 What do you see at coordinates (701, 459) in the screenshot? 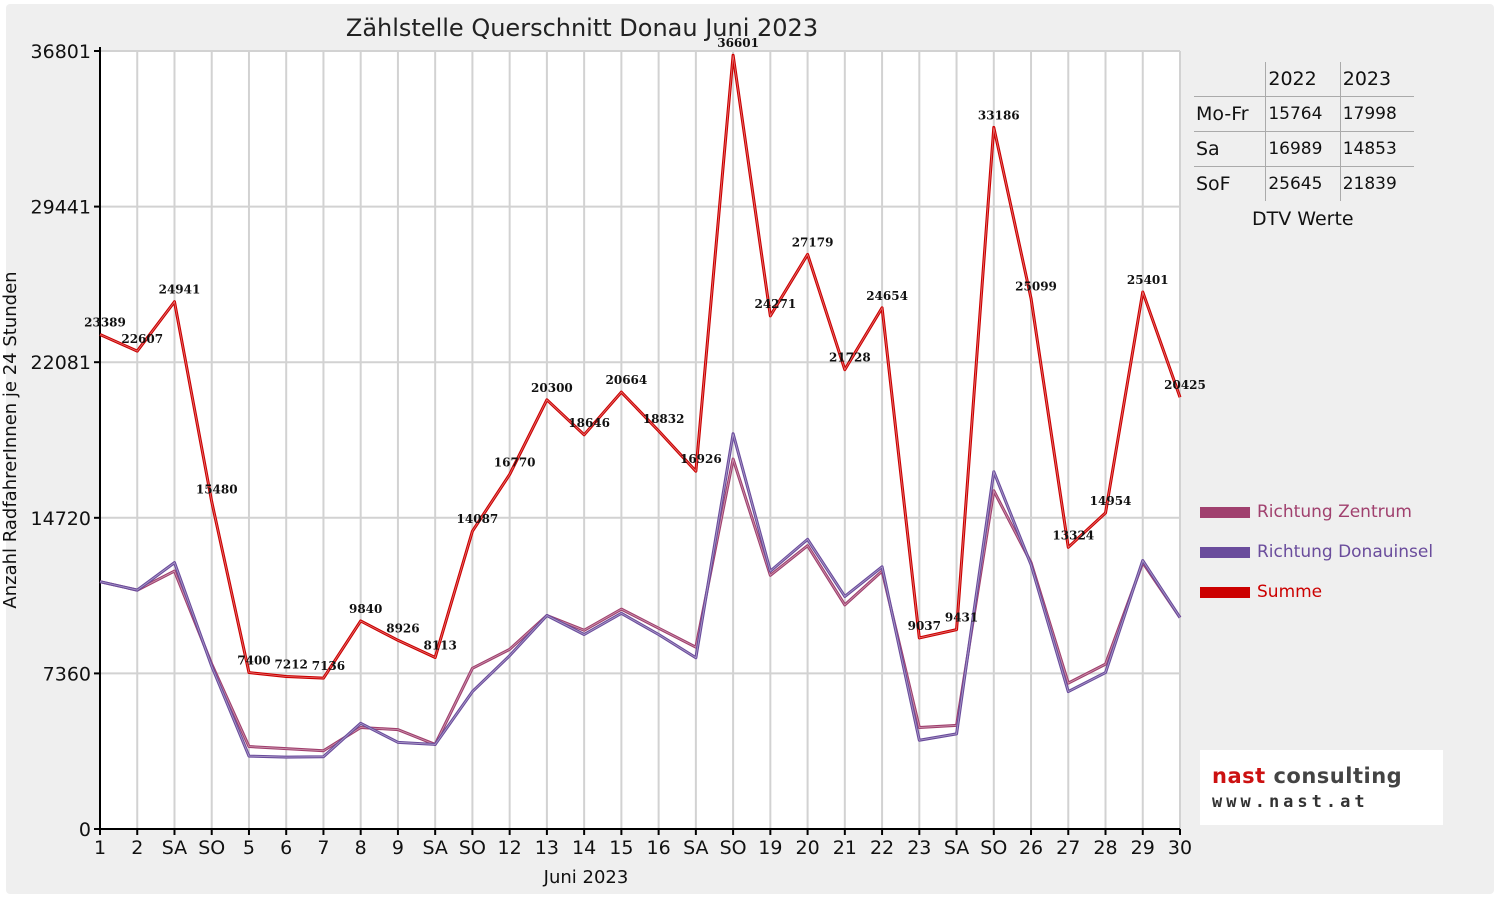
I see `data-label: 16926` at bounding box center [701, 459].